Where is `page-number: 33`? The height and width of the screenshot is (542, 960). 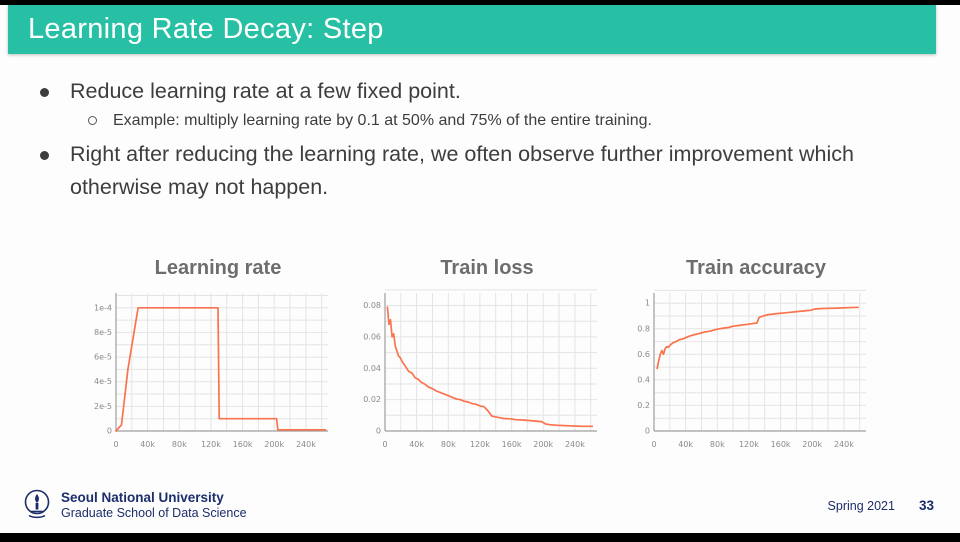
page-number: 33 is located at coordinates (926, 505).